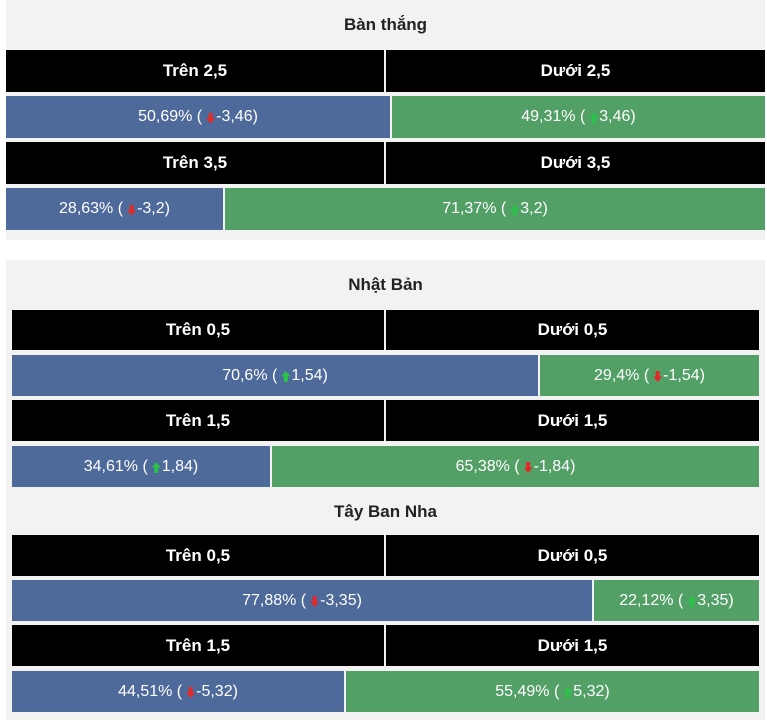 Image resolution: width=767 pixels, height=720 pixels. Describe the element at coordinates (385, 511) in the screenshot. I see `section-title-tay-ban-nha: Tây Ban Nha` at that location.